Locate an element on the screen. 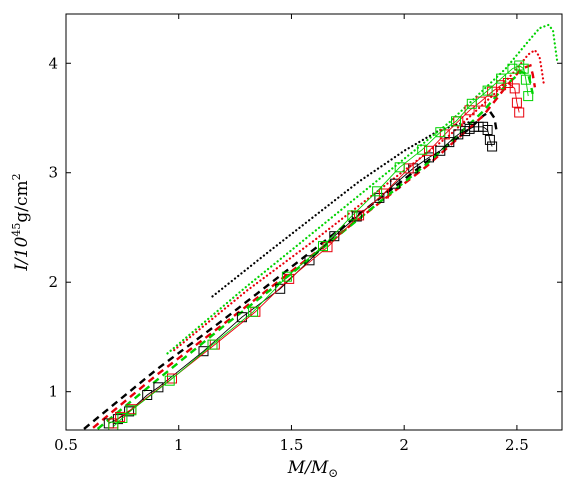 The width and height of the screenshot is (571, 486). x-axis-title: M/M⊙ is located at coordinates (313, 469).